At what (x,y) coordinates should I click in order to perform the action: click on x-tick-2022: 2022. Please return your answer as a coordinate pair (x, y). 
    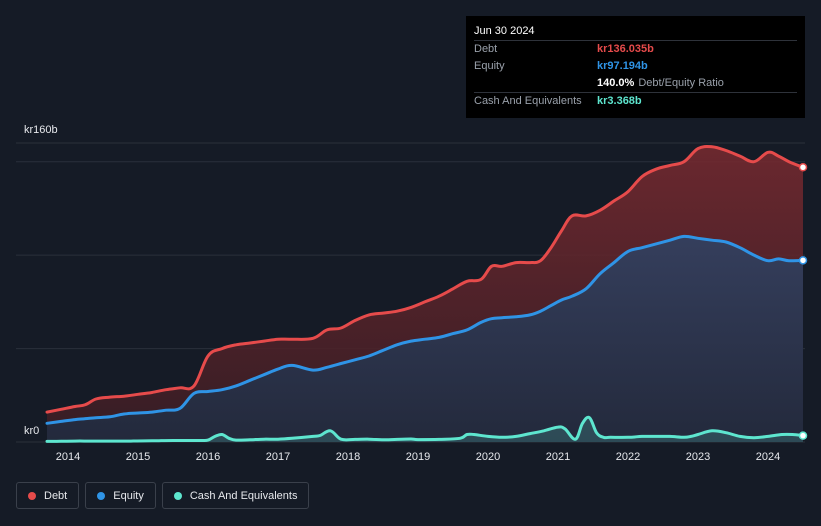
    Looking at the image, I should click on (628, 457).